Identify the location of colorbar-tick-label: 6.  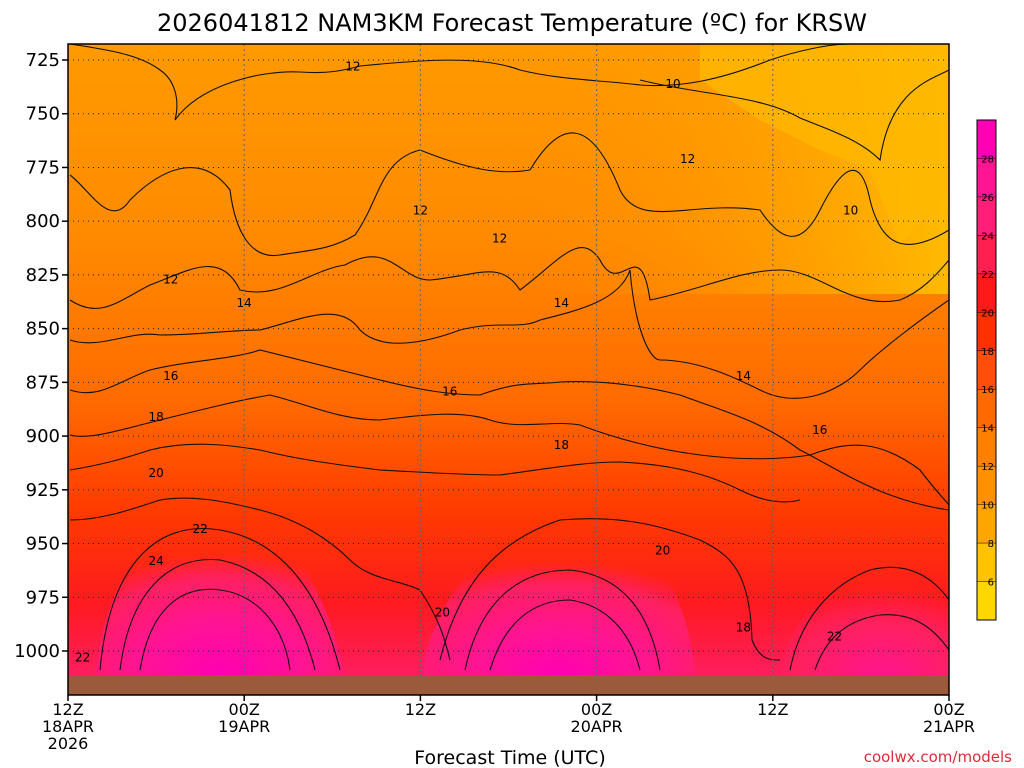
(991, 583).